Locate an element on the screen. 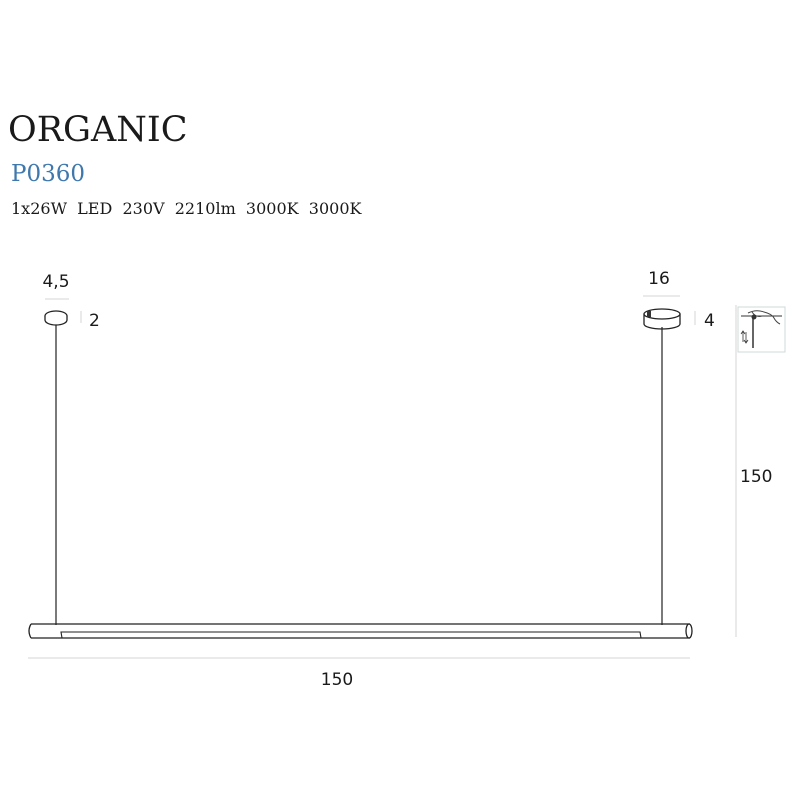 The height and width of the screenshot is (800, 800). right-canopy: 16 4 is located at coordinates (679, 300).